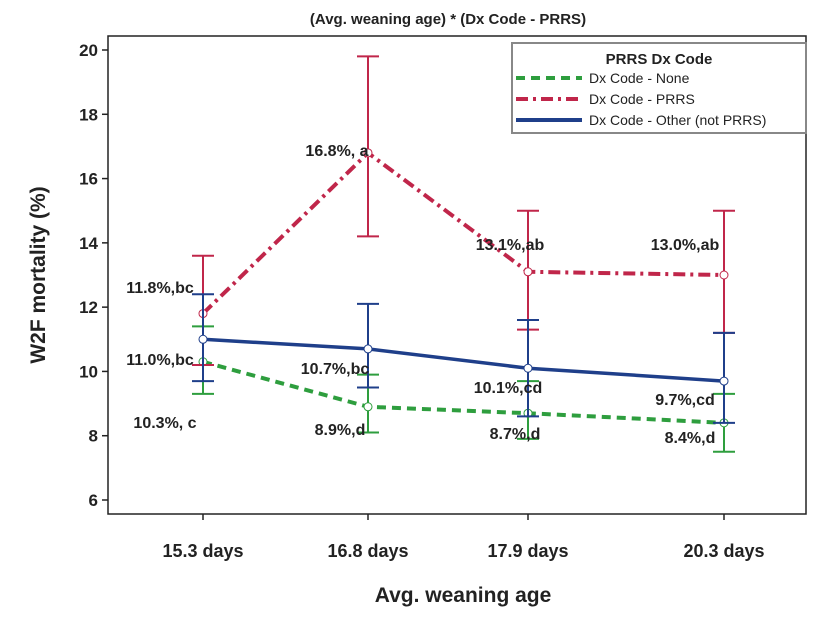  Describe the element at coordinates (677, 120) in the screenshot. I see `legend-entry: Dx Code - Other (not PRRS)` at that location.